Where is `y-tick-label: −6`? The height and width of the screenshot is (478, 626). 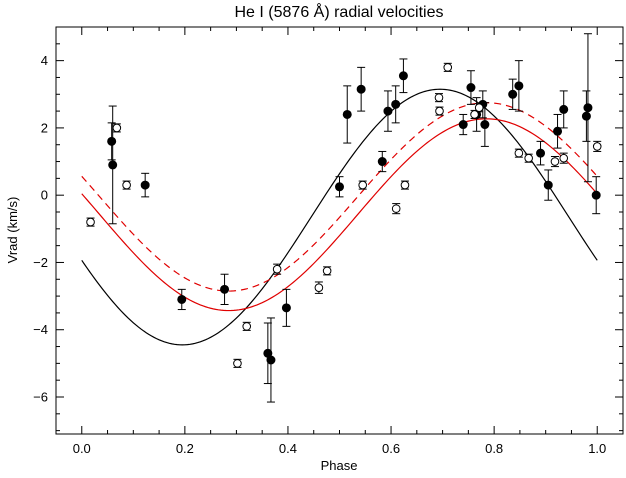
y-tick-label: −6 is located at coordinates (40, 397).